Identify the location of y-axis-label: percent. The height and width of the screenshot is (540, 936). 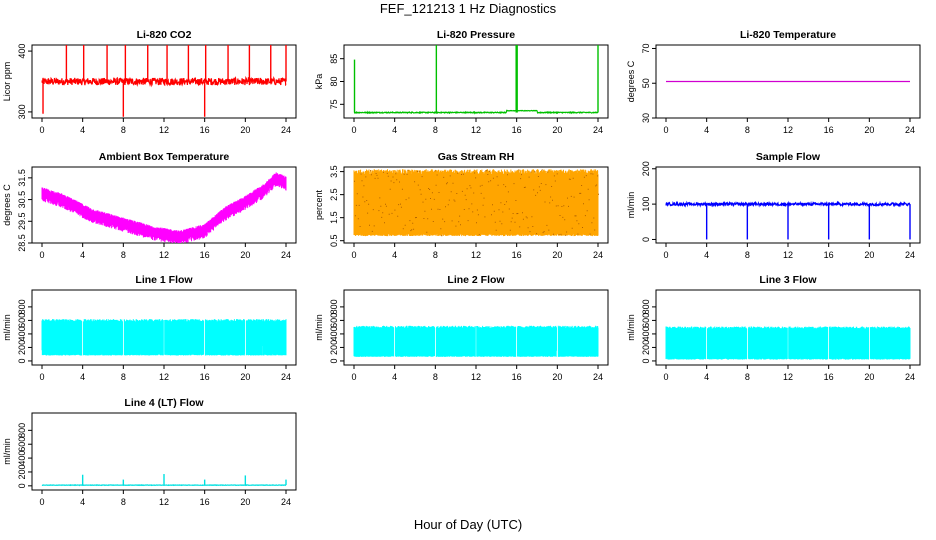
(319, 204).